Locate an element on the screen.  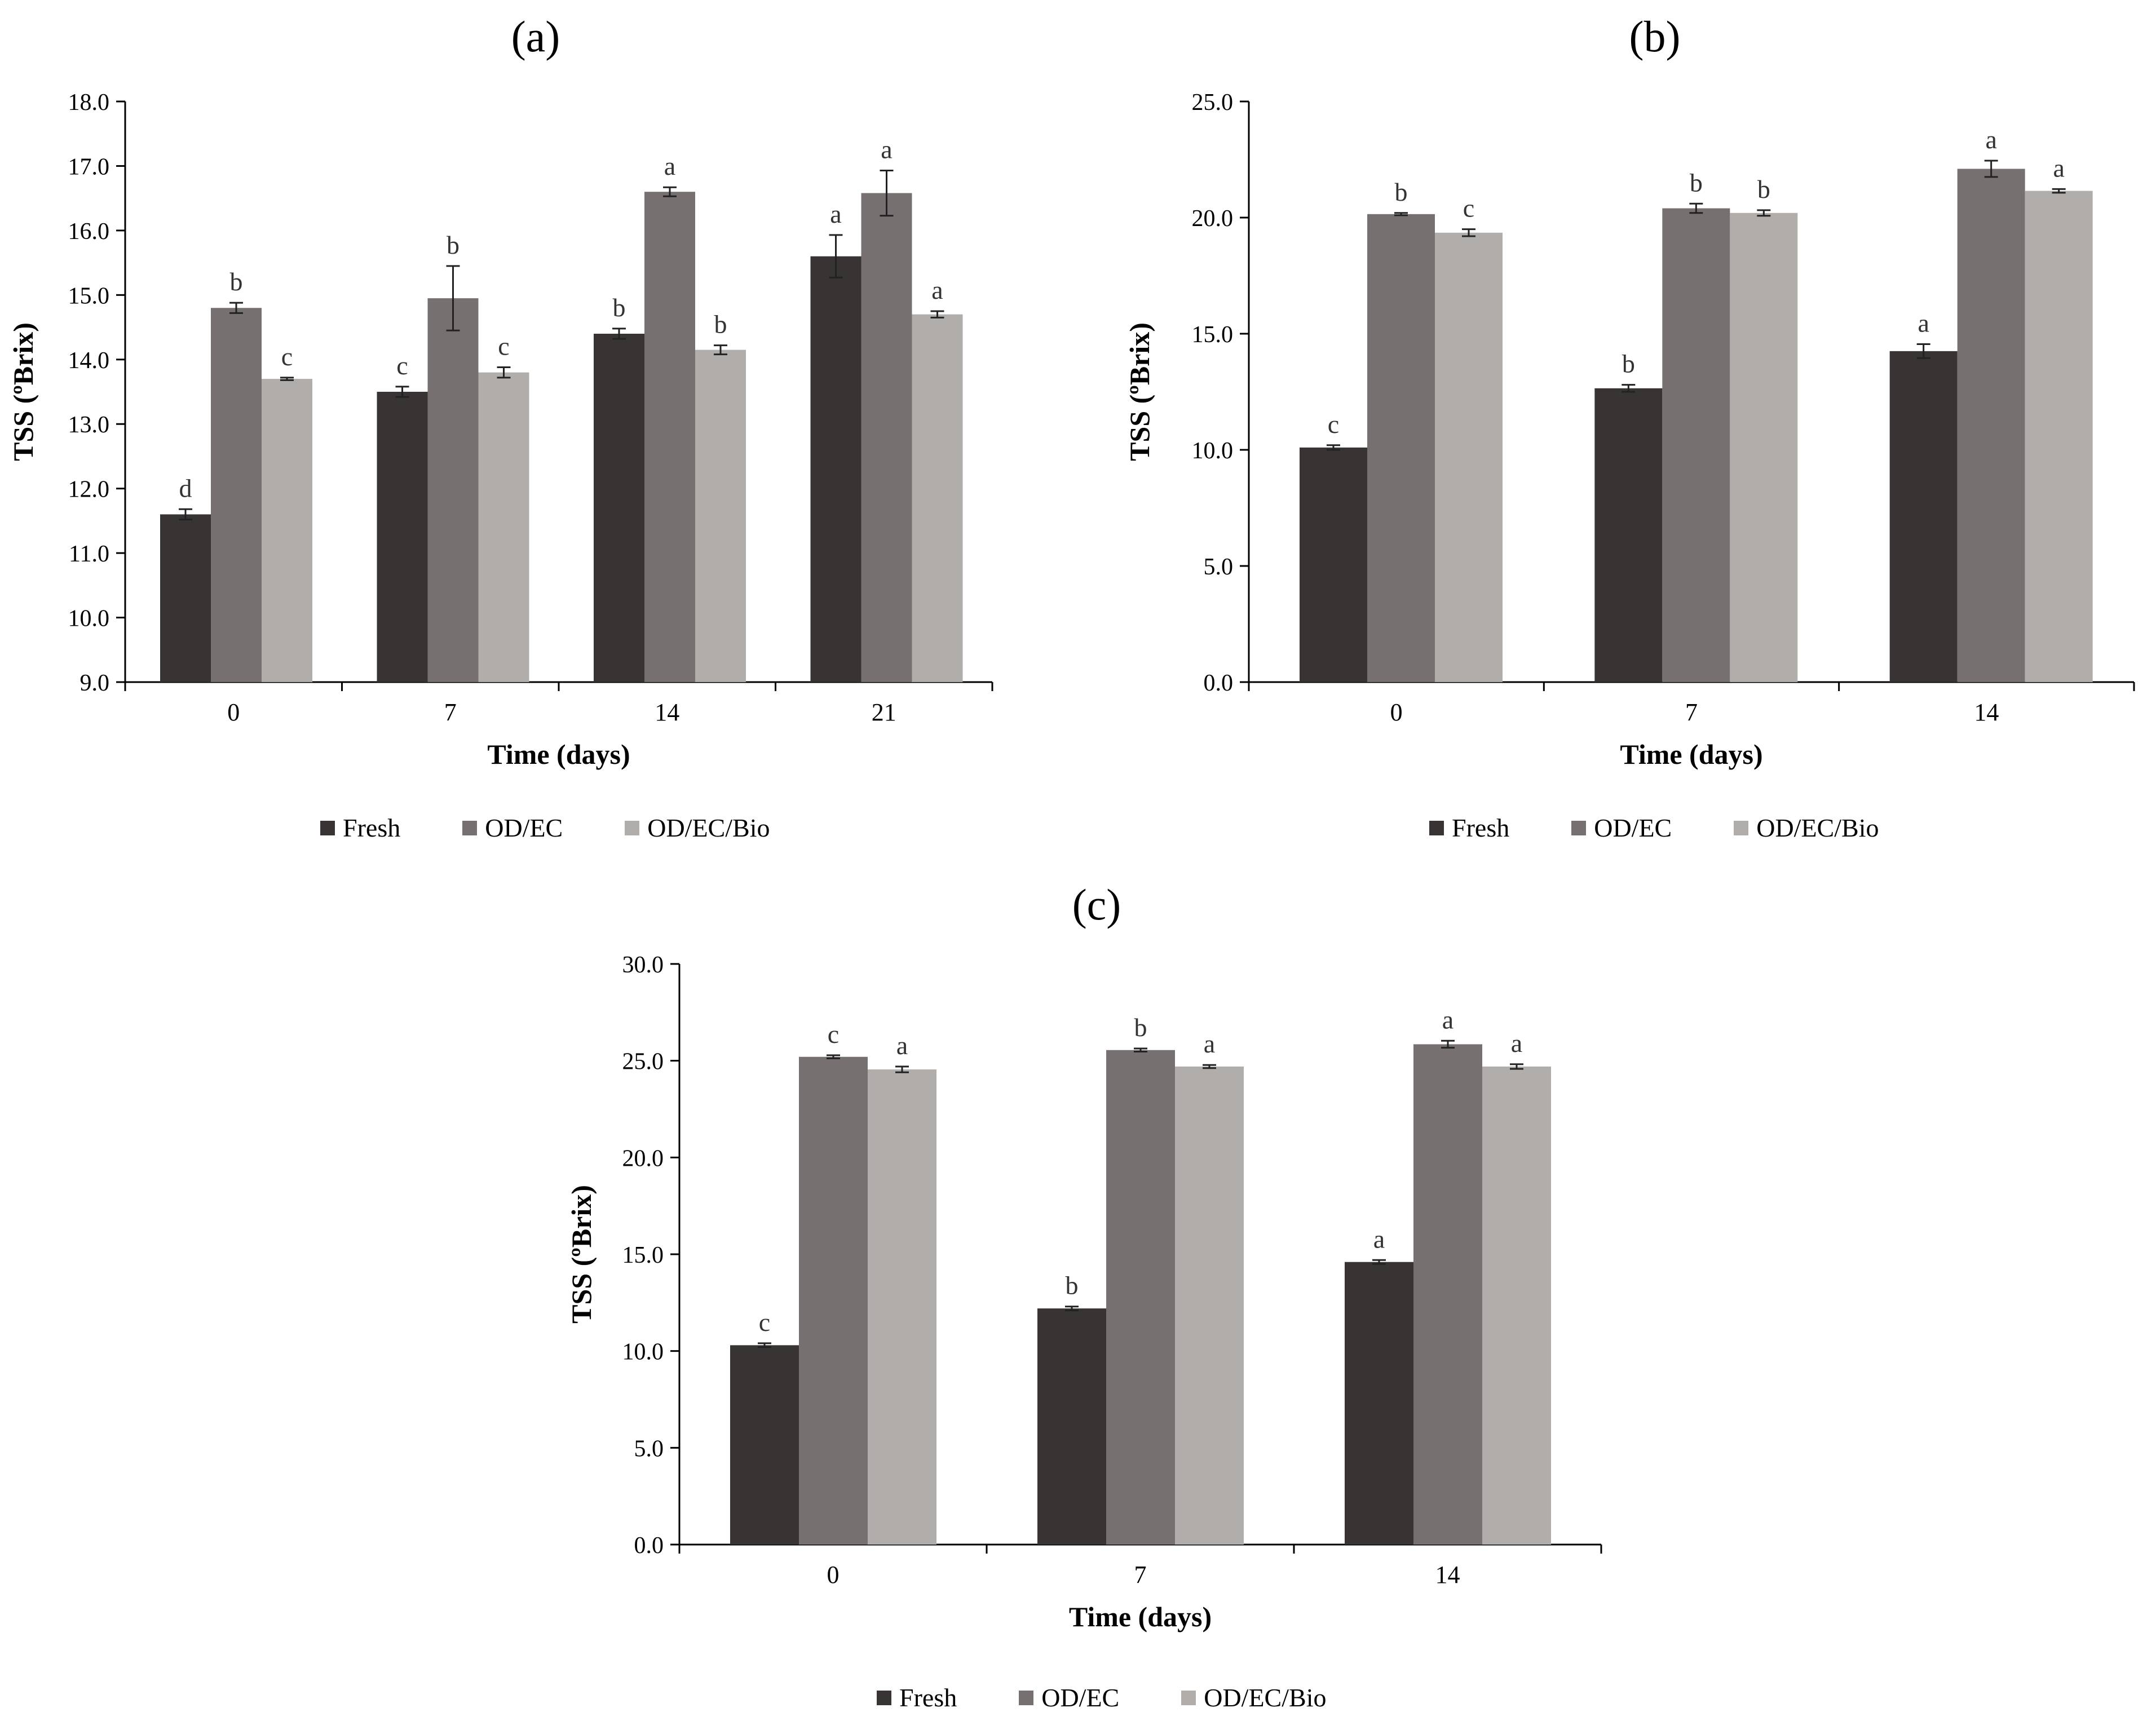
x-tick-label: 21 is located at coordinates (884, 712).